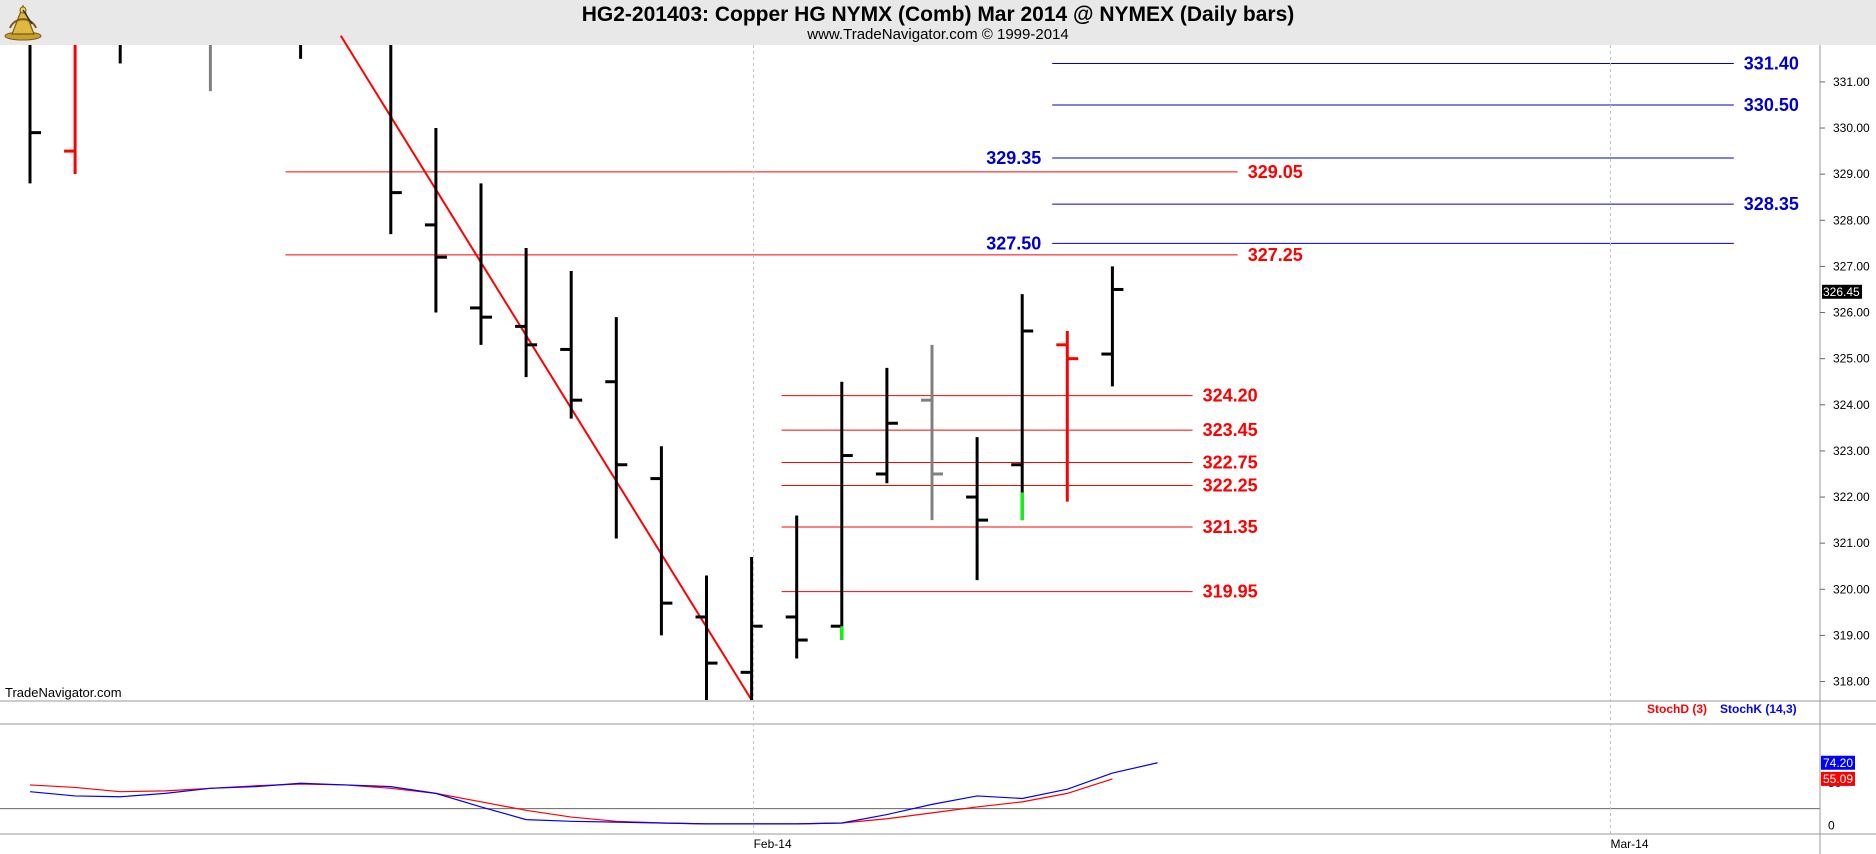 Image resolution: width=1876 pixels, height=854 pixels. What do you see at coordinates (1230, 396) in the screenshot?
I see `price-level-label: 324.20` at bounding box center [1230, 396].